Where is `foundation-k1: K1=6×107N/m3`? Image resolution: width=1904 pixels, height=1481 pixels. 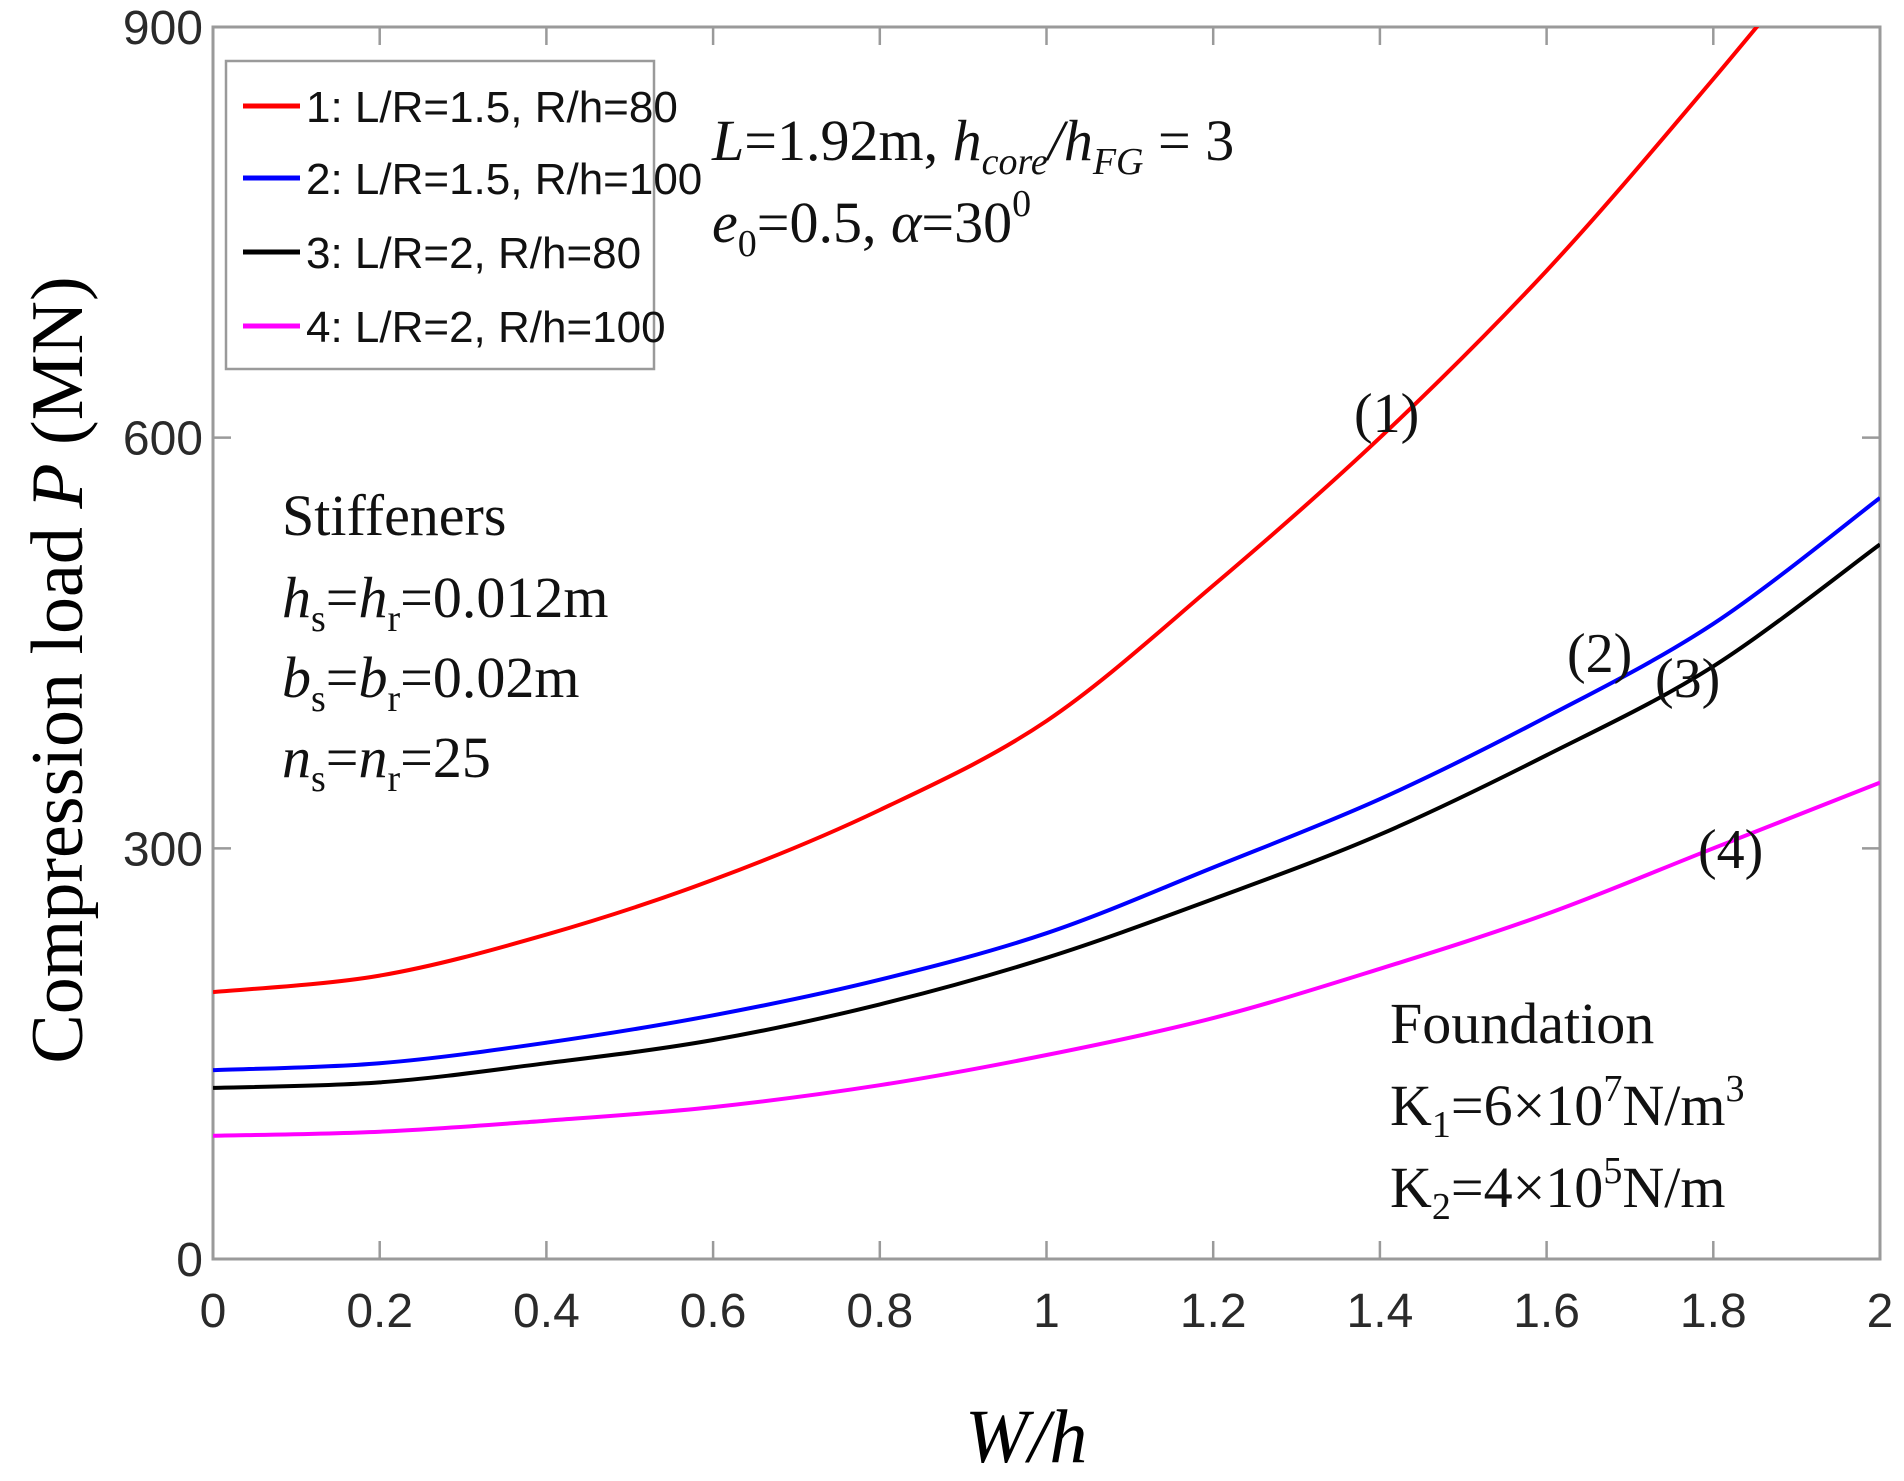 foundation-k1: K1=6×107N/m3 is located at coordinates (1567, 1107).